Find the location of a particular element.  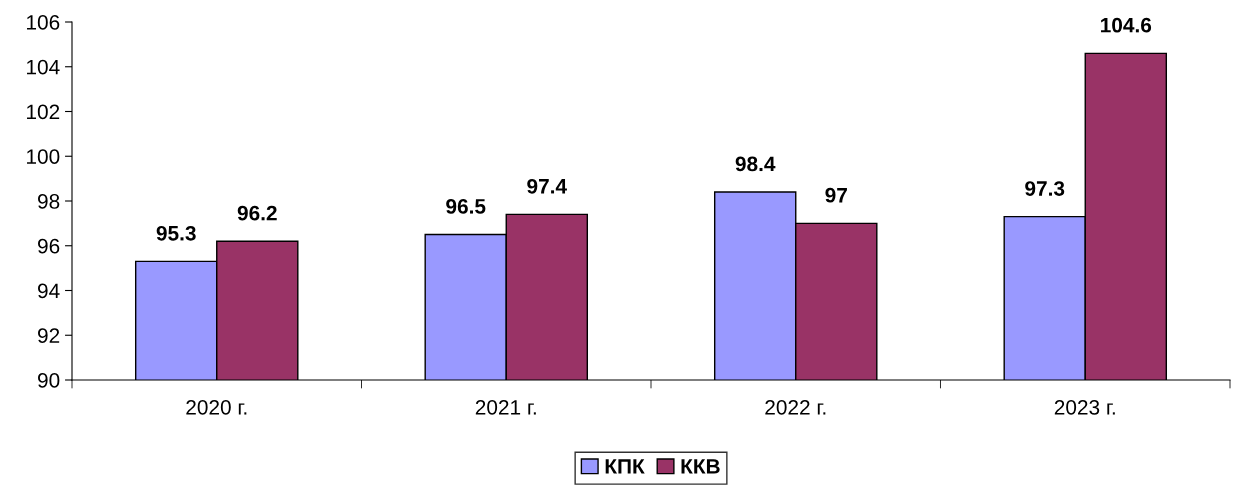

data-label: 97.4 is located at coordinates (547, 186).